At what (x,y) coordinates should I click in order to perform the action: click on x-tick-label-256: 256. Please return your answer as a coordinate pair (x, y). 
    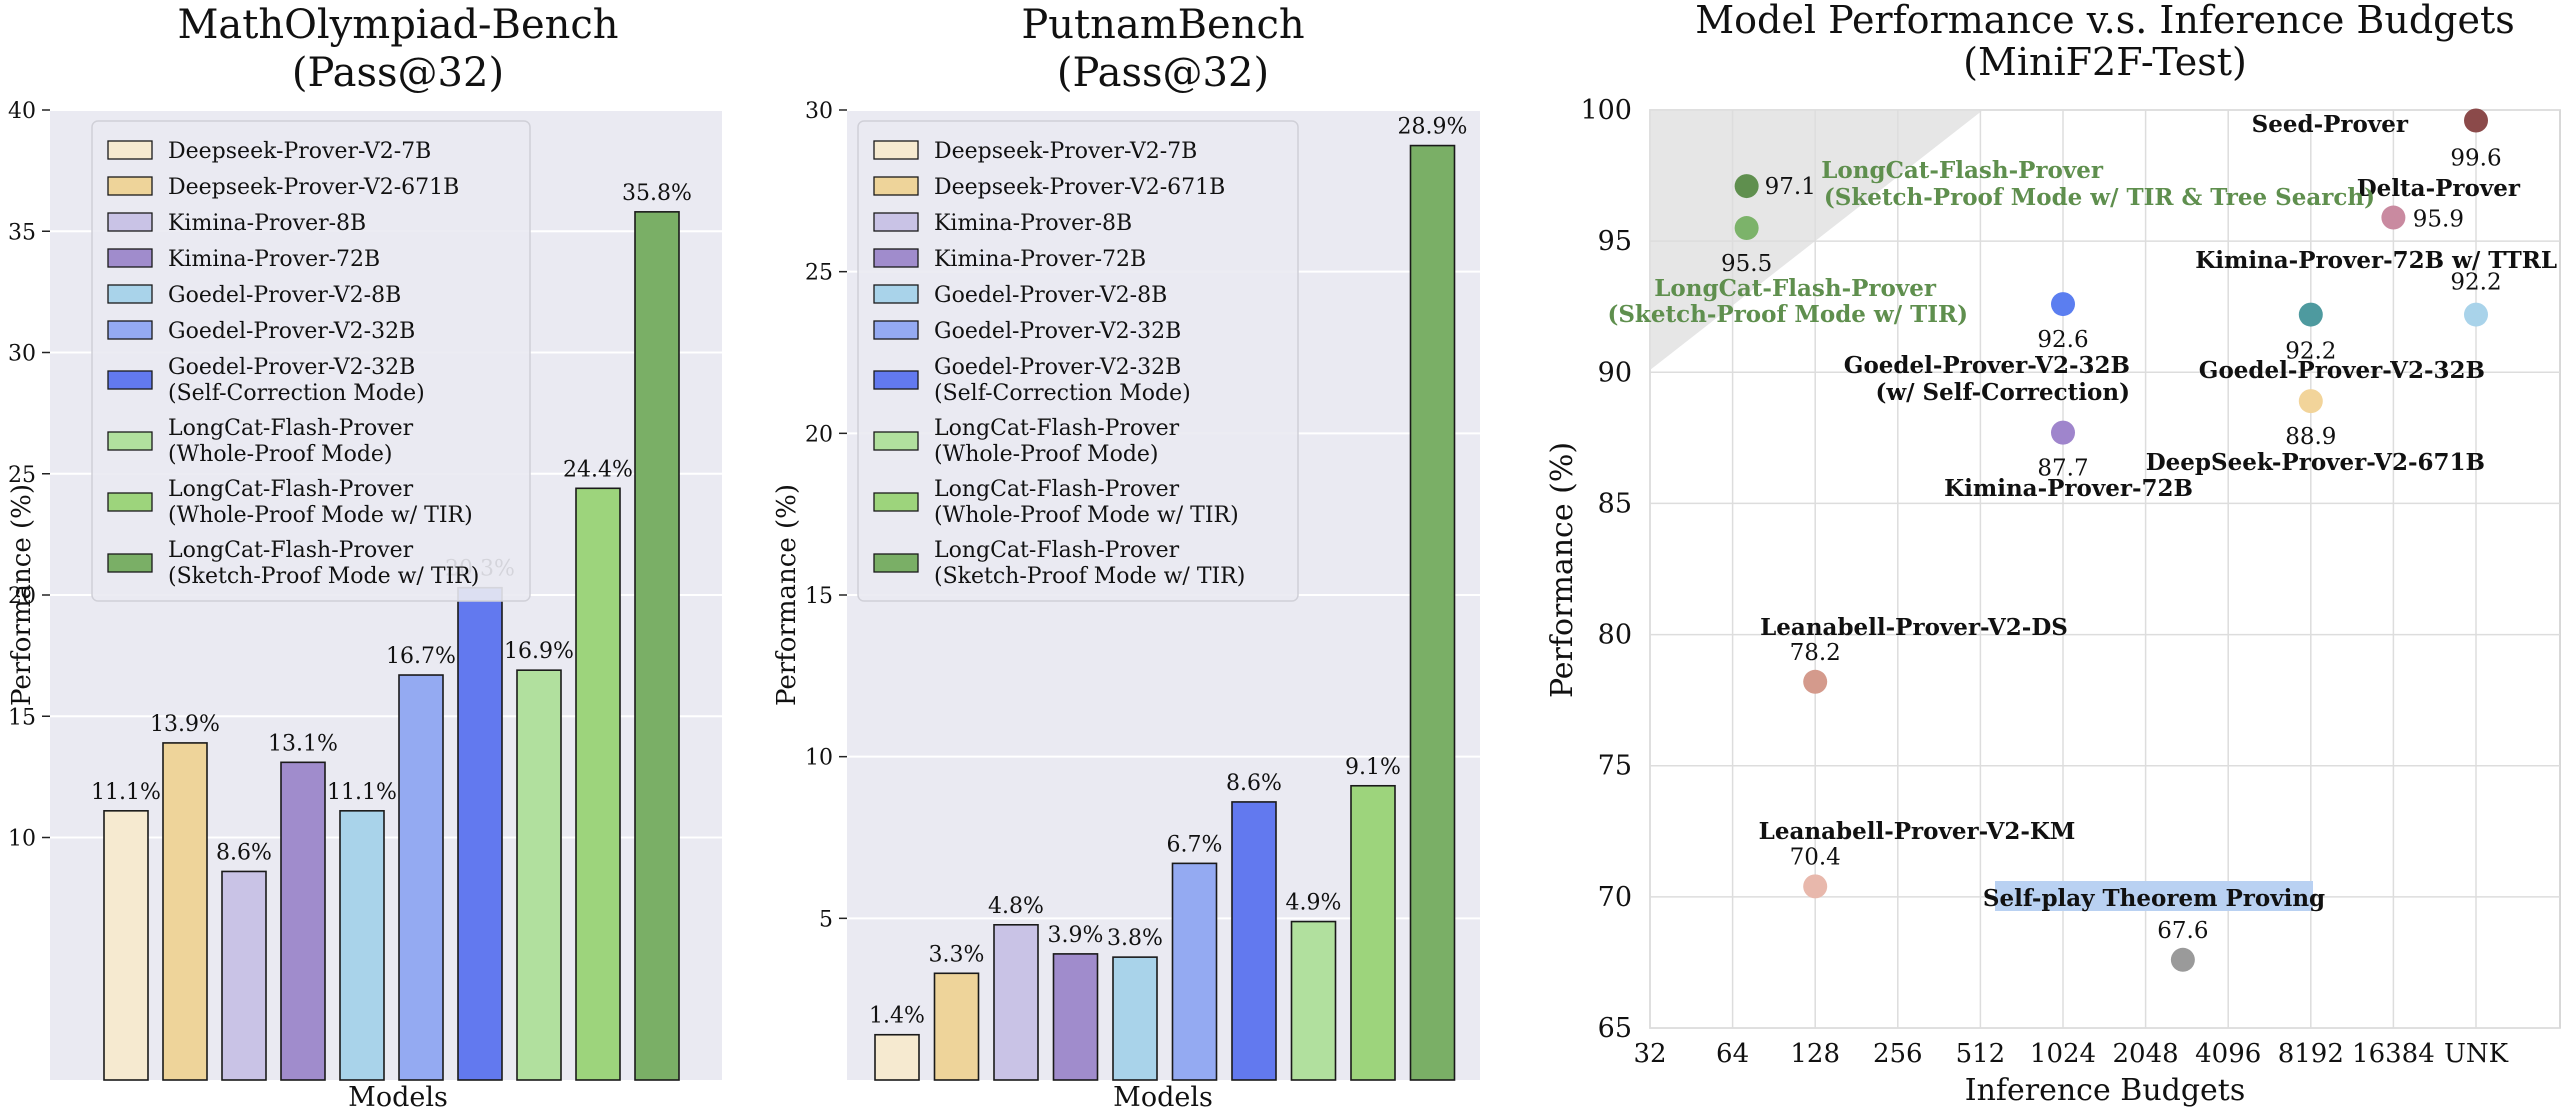
    Looking at the image, I should click on (1898, 1054).